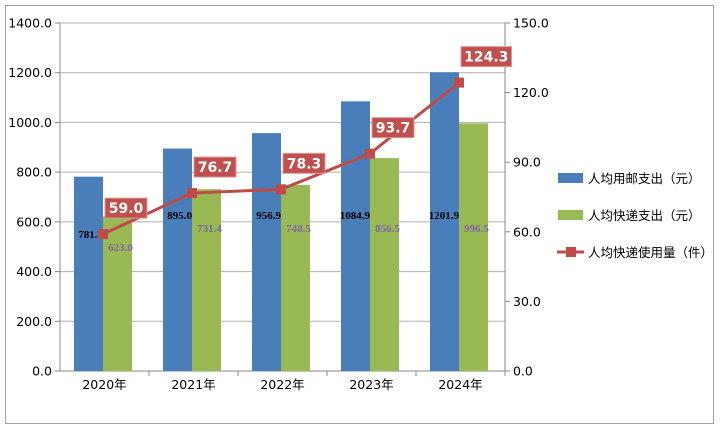  I want to click on right-tick-label: 30.0, so click(527, 301).